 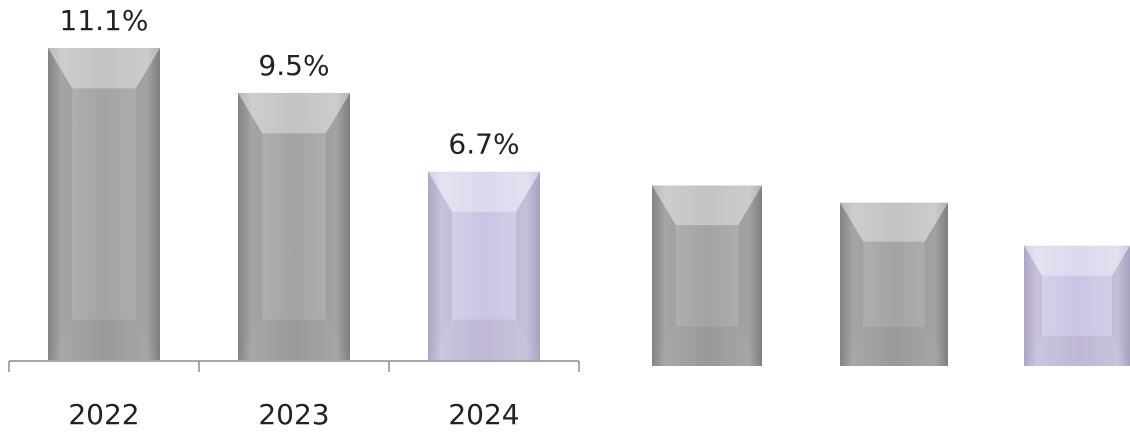 I want to click on data-label-2023: 9.5%, so click(x=293, y=65).